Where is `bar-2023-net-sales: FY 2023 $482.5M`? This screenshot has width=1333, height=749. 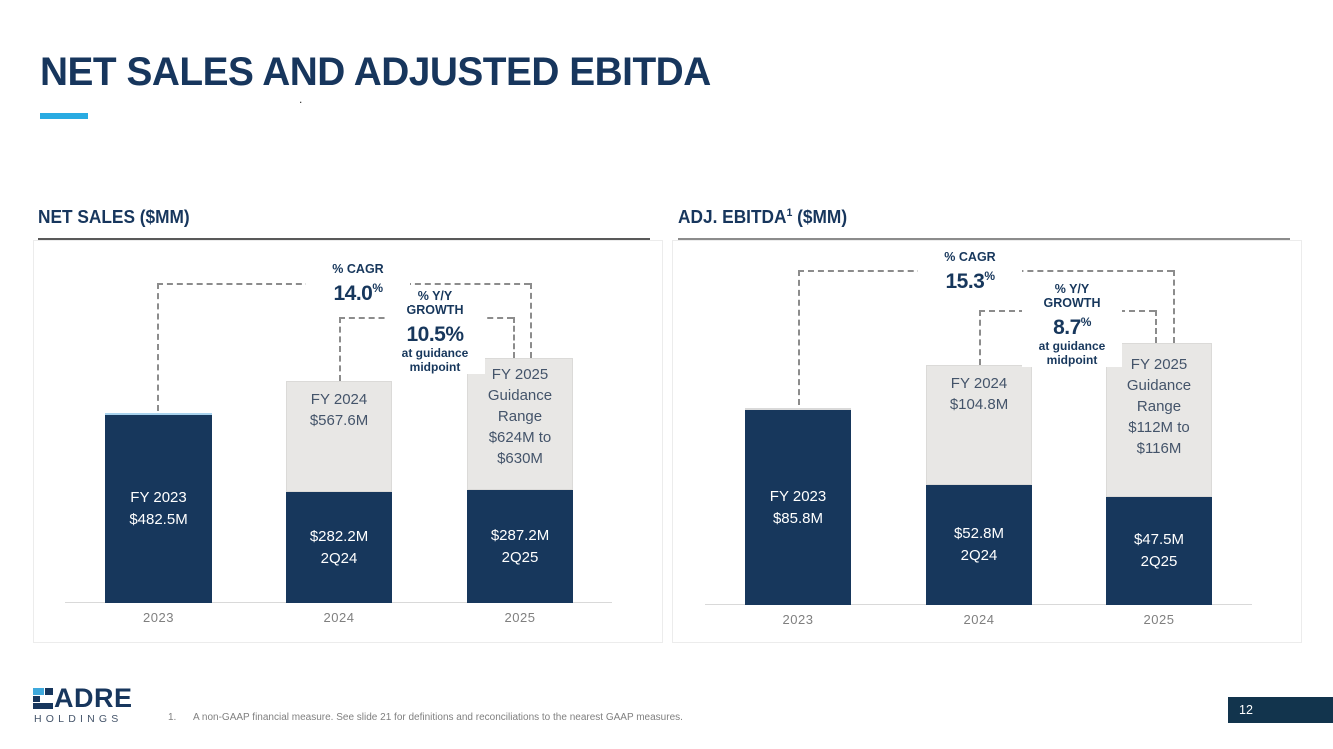
bar-2023-net-sales: FY 2023 $482.5M is located at coordinates (158, 508).